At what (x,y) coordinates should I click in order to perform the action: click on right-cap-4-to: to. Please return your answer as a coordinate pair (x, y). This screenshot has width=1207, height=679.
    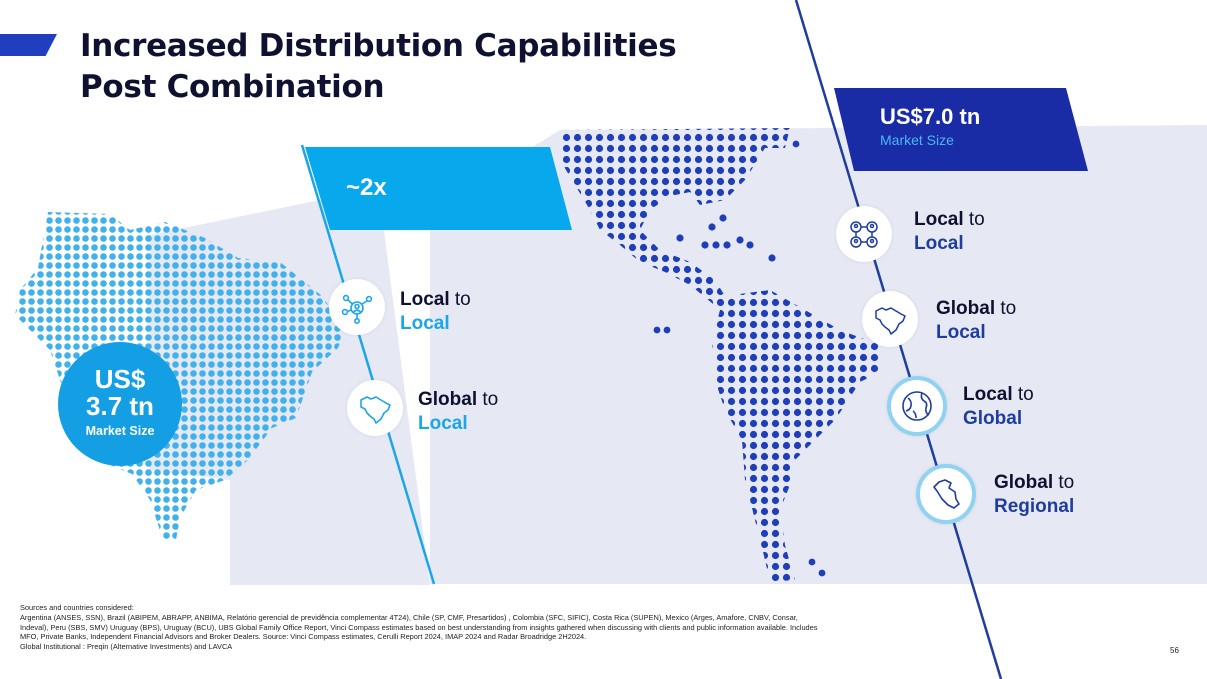
    Looking at the image, I should click on (1064, 482).